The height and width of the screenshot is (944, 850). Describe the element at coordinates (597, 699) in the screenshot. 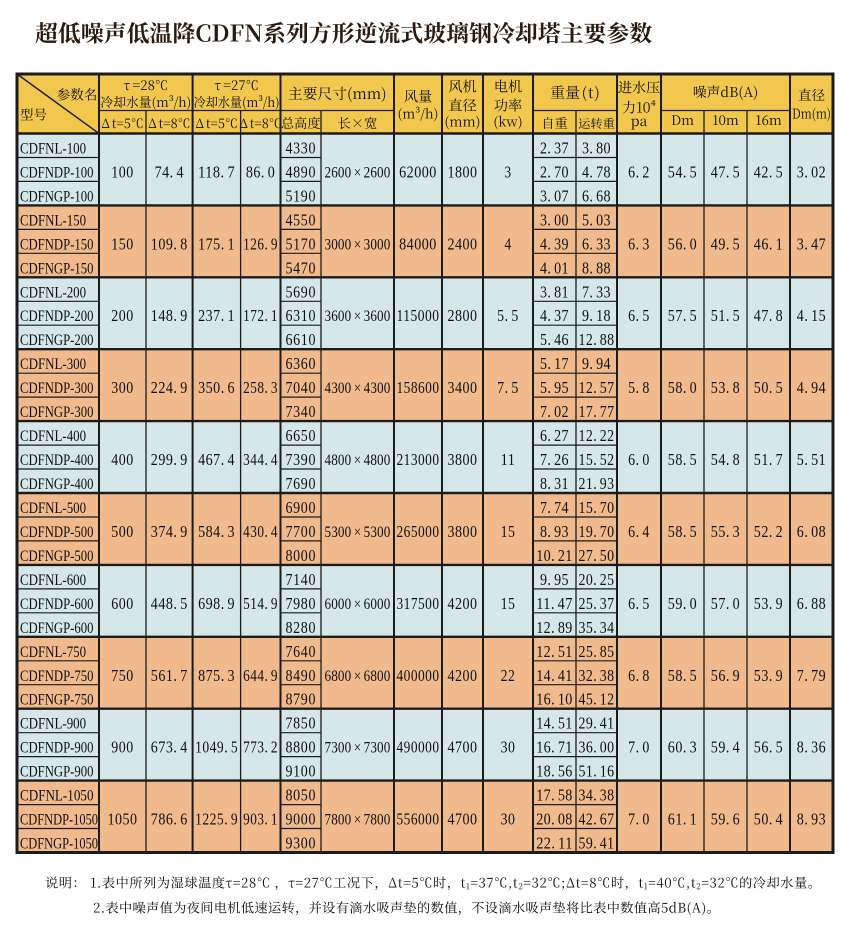

I see `svg-text: 45. 12` at that location.